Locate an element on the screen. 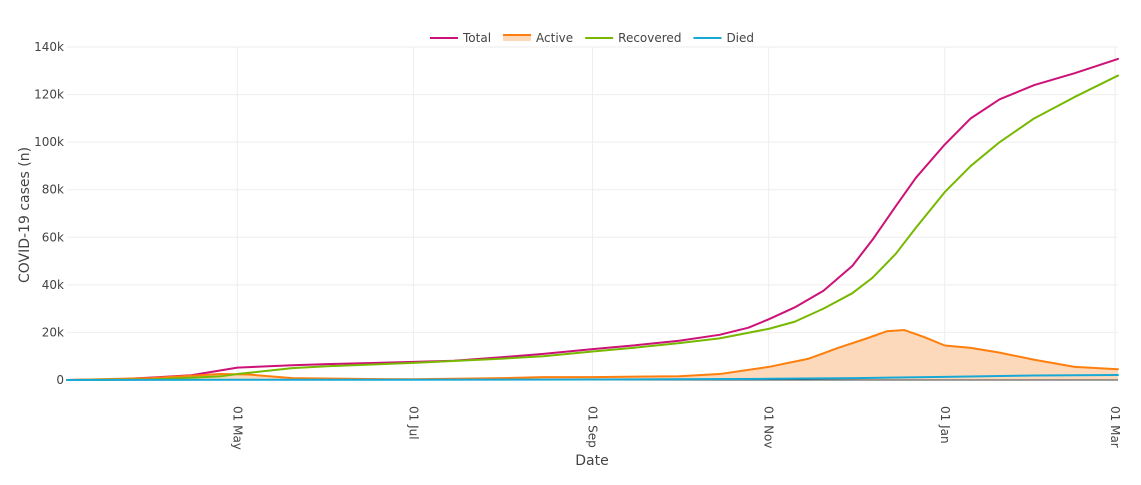 This screenshot has height=485, width=1141. legend-label: Total is located at coordinates (476, 38).